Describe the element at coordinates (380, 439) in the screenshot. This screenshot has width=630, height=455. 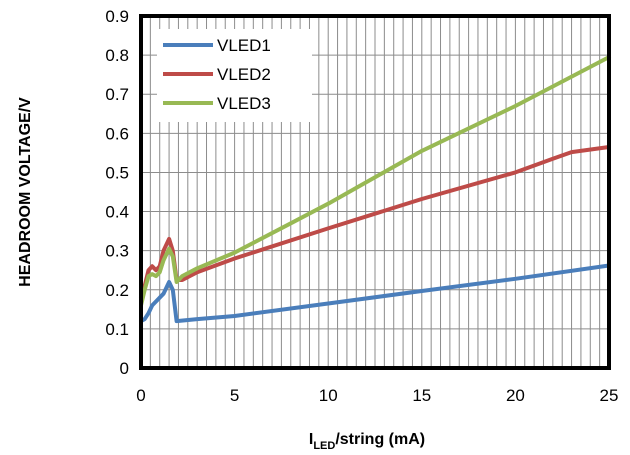
I see `x-axis-title-suffix: /string (mA)` at that location.